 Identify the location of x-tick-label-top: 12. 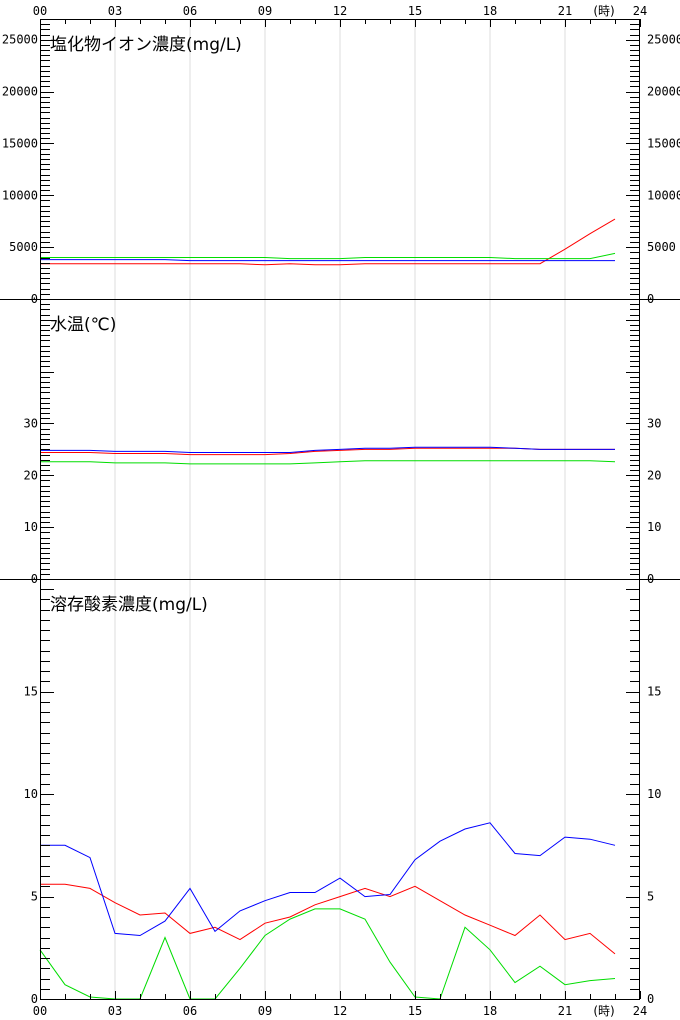
(340, 11).